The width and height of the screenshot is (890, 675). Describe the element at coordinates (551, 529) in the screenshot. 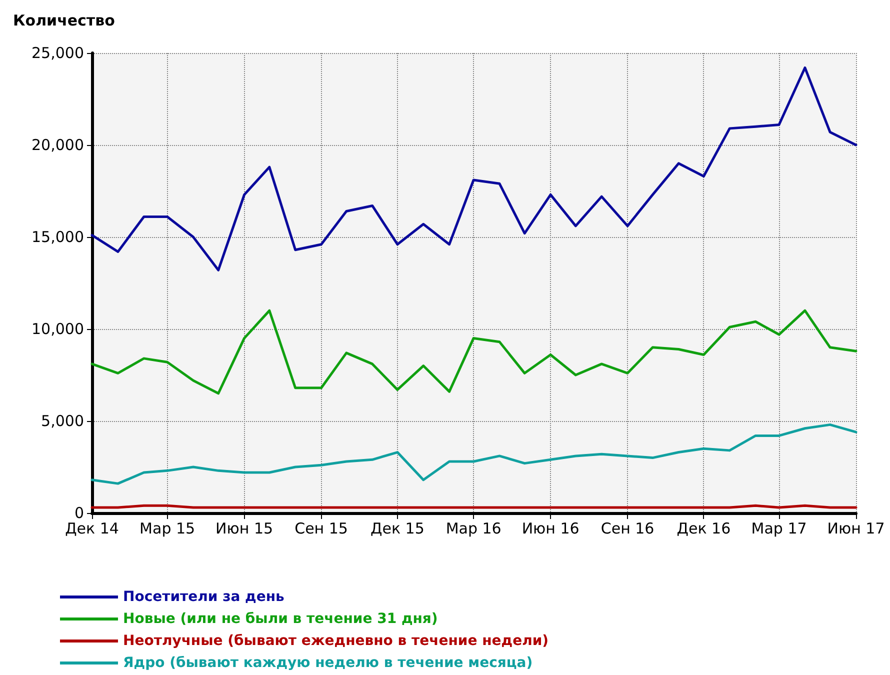

I see `x-tick-label: Июн 16` at that location.